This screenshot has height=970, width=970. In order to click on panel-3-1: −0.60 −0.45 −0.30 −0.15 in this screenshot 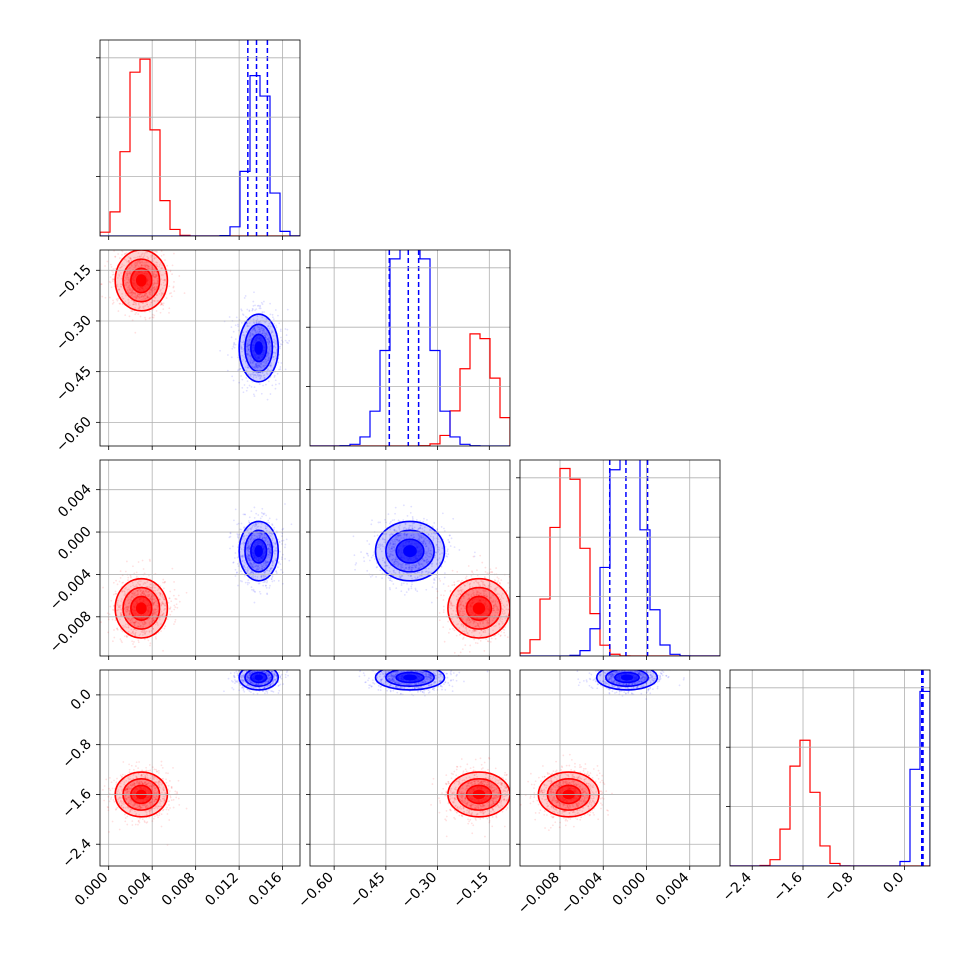, I will do `click(403, 790)`.